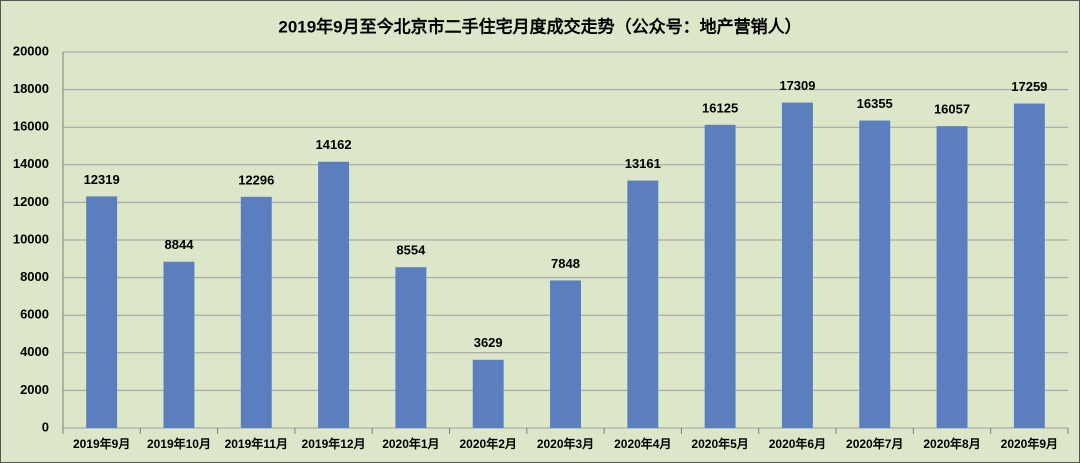 The width and height of the screenshot is (1080, 463). Describe the element at coordinates (31, 201) in the screenshot. I see `y-tick-label: 12000` at that location.